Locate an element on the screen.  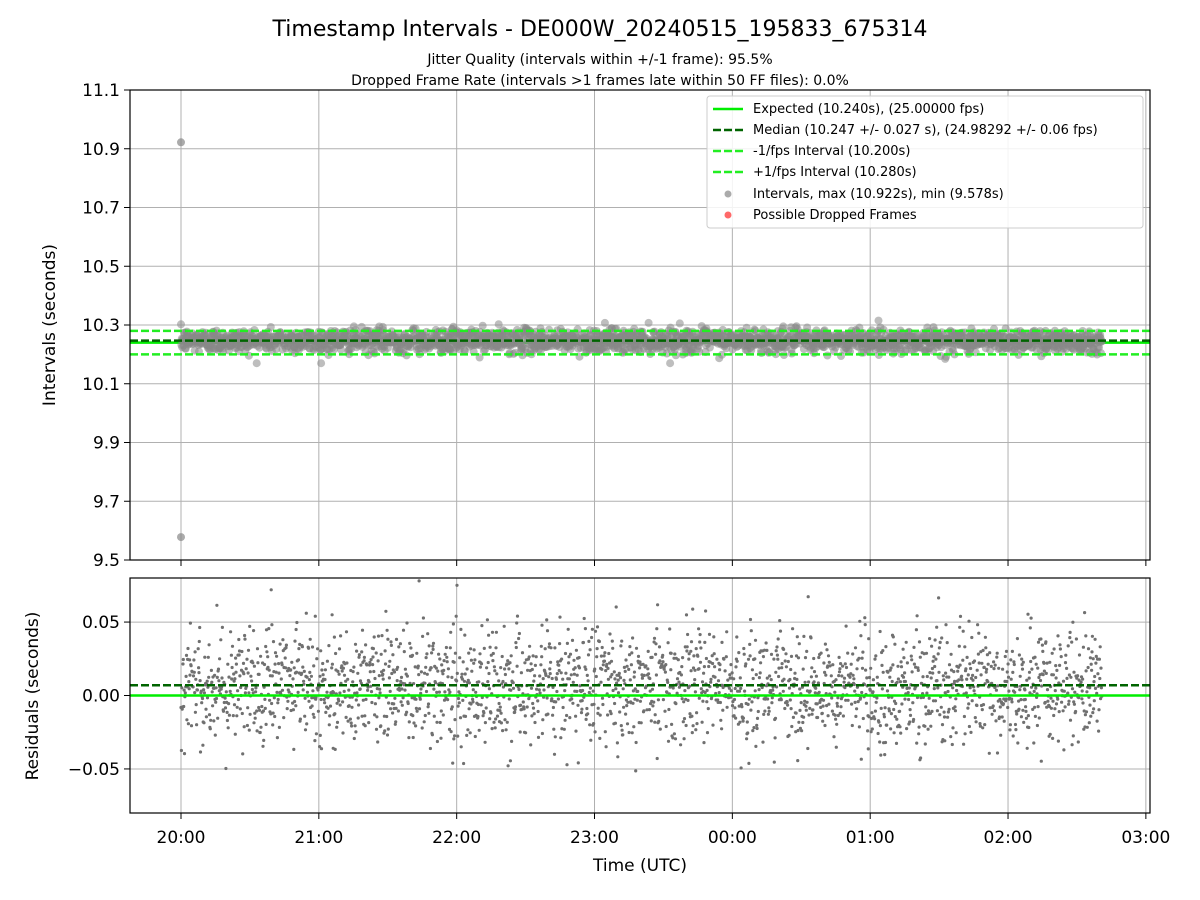
x-tick-label: 21:00 is located at coordinates (318, 838).